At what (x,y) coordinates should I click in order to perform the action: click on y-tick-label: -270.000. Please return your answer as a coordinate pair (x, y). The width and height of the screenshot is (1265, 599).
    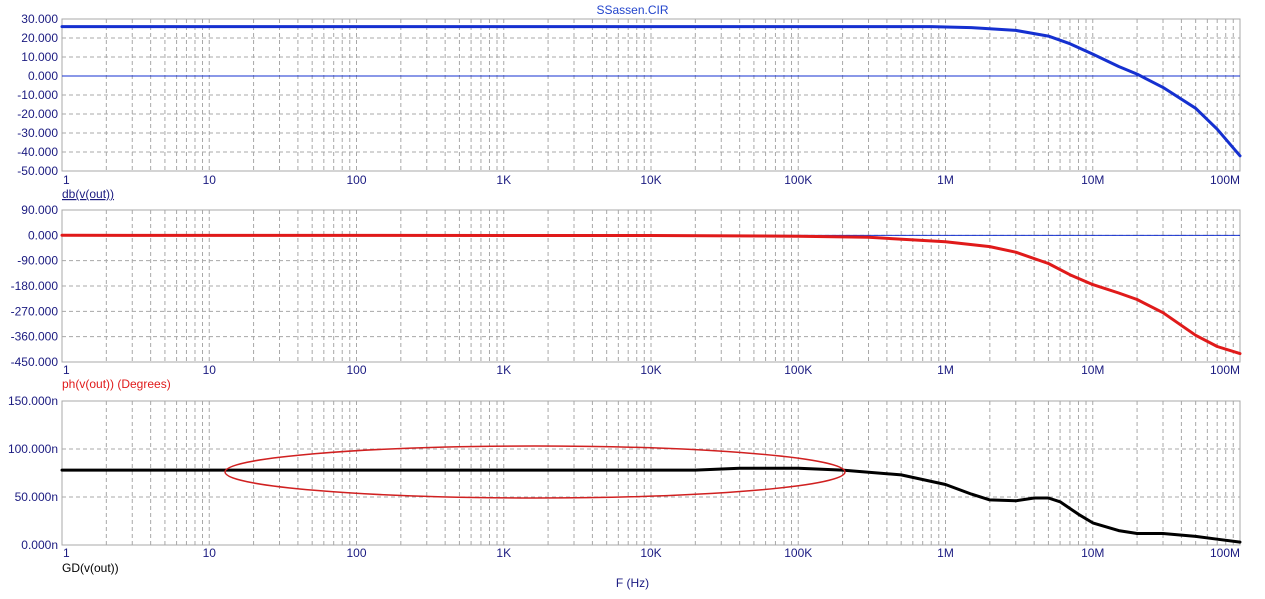
    Looking at the image, I should click on (35, 311).